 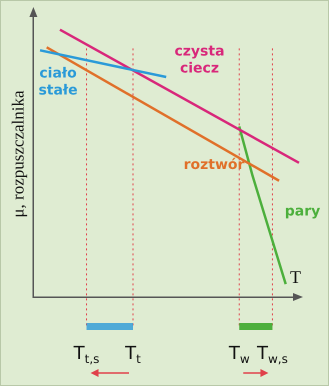 I want to click on x-axis-title: T, so click(x=295, y=277).